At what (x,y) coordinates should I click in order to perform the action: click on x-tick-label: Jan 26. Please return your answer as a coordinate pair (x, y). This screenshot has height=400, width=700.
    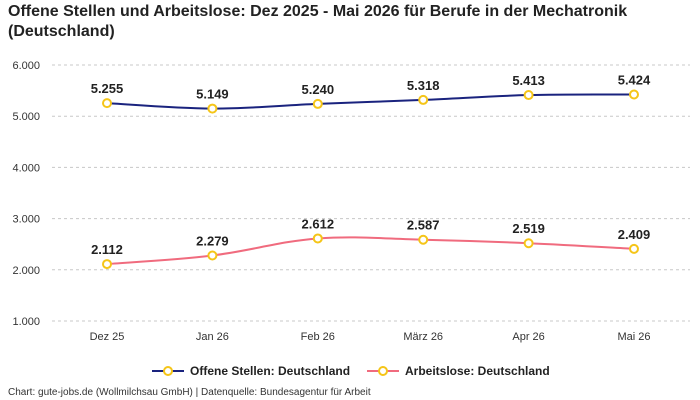
    Looking at the image, I should click on (212, 337).